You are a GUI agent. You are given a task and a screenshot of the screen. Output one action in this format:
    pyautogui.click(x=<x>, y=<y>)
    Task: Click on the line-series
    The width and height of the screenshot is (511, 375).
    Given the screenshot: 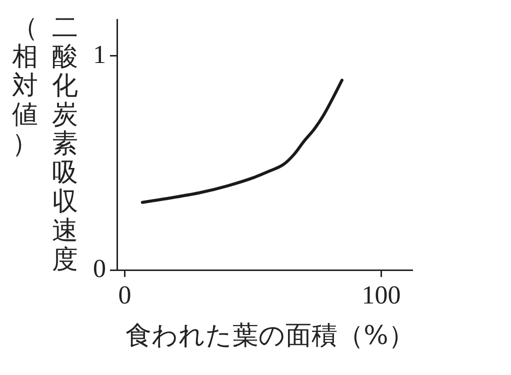 What is the action you would take?
    pyautogui.click(x=242, y=141)
    